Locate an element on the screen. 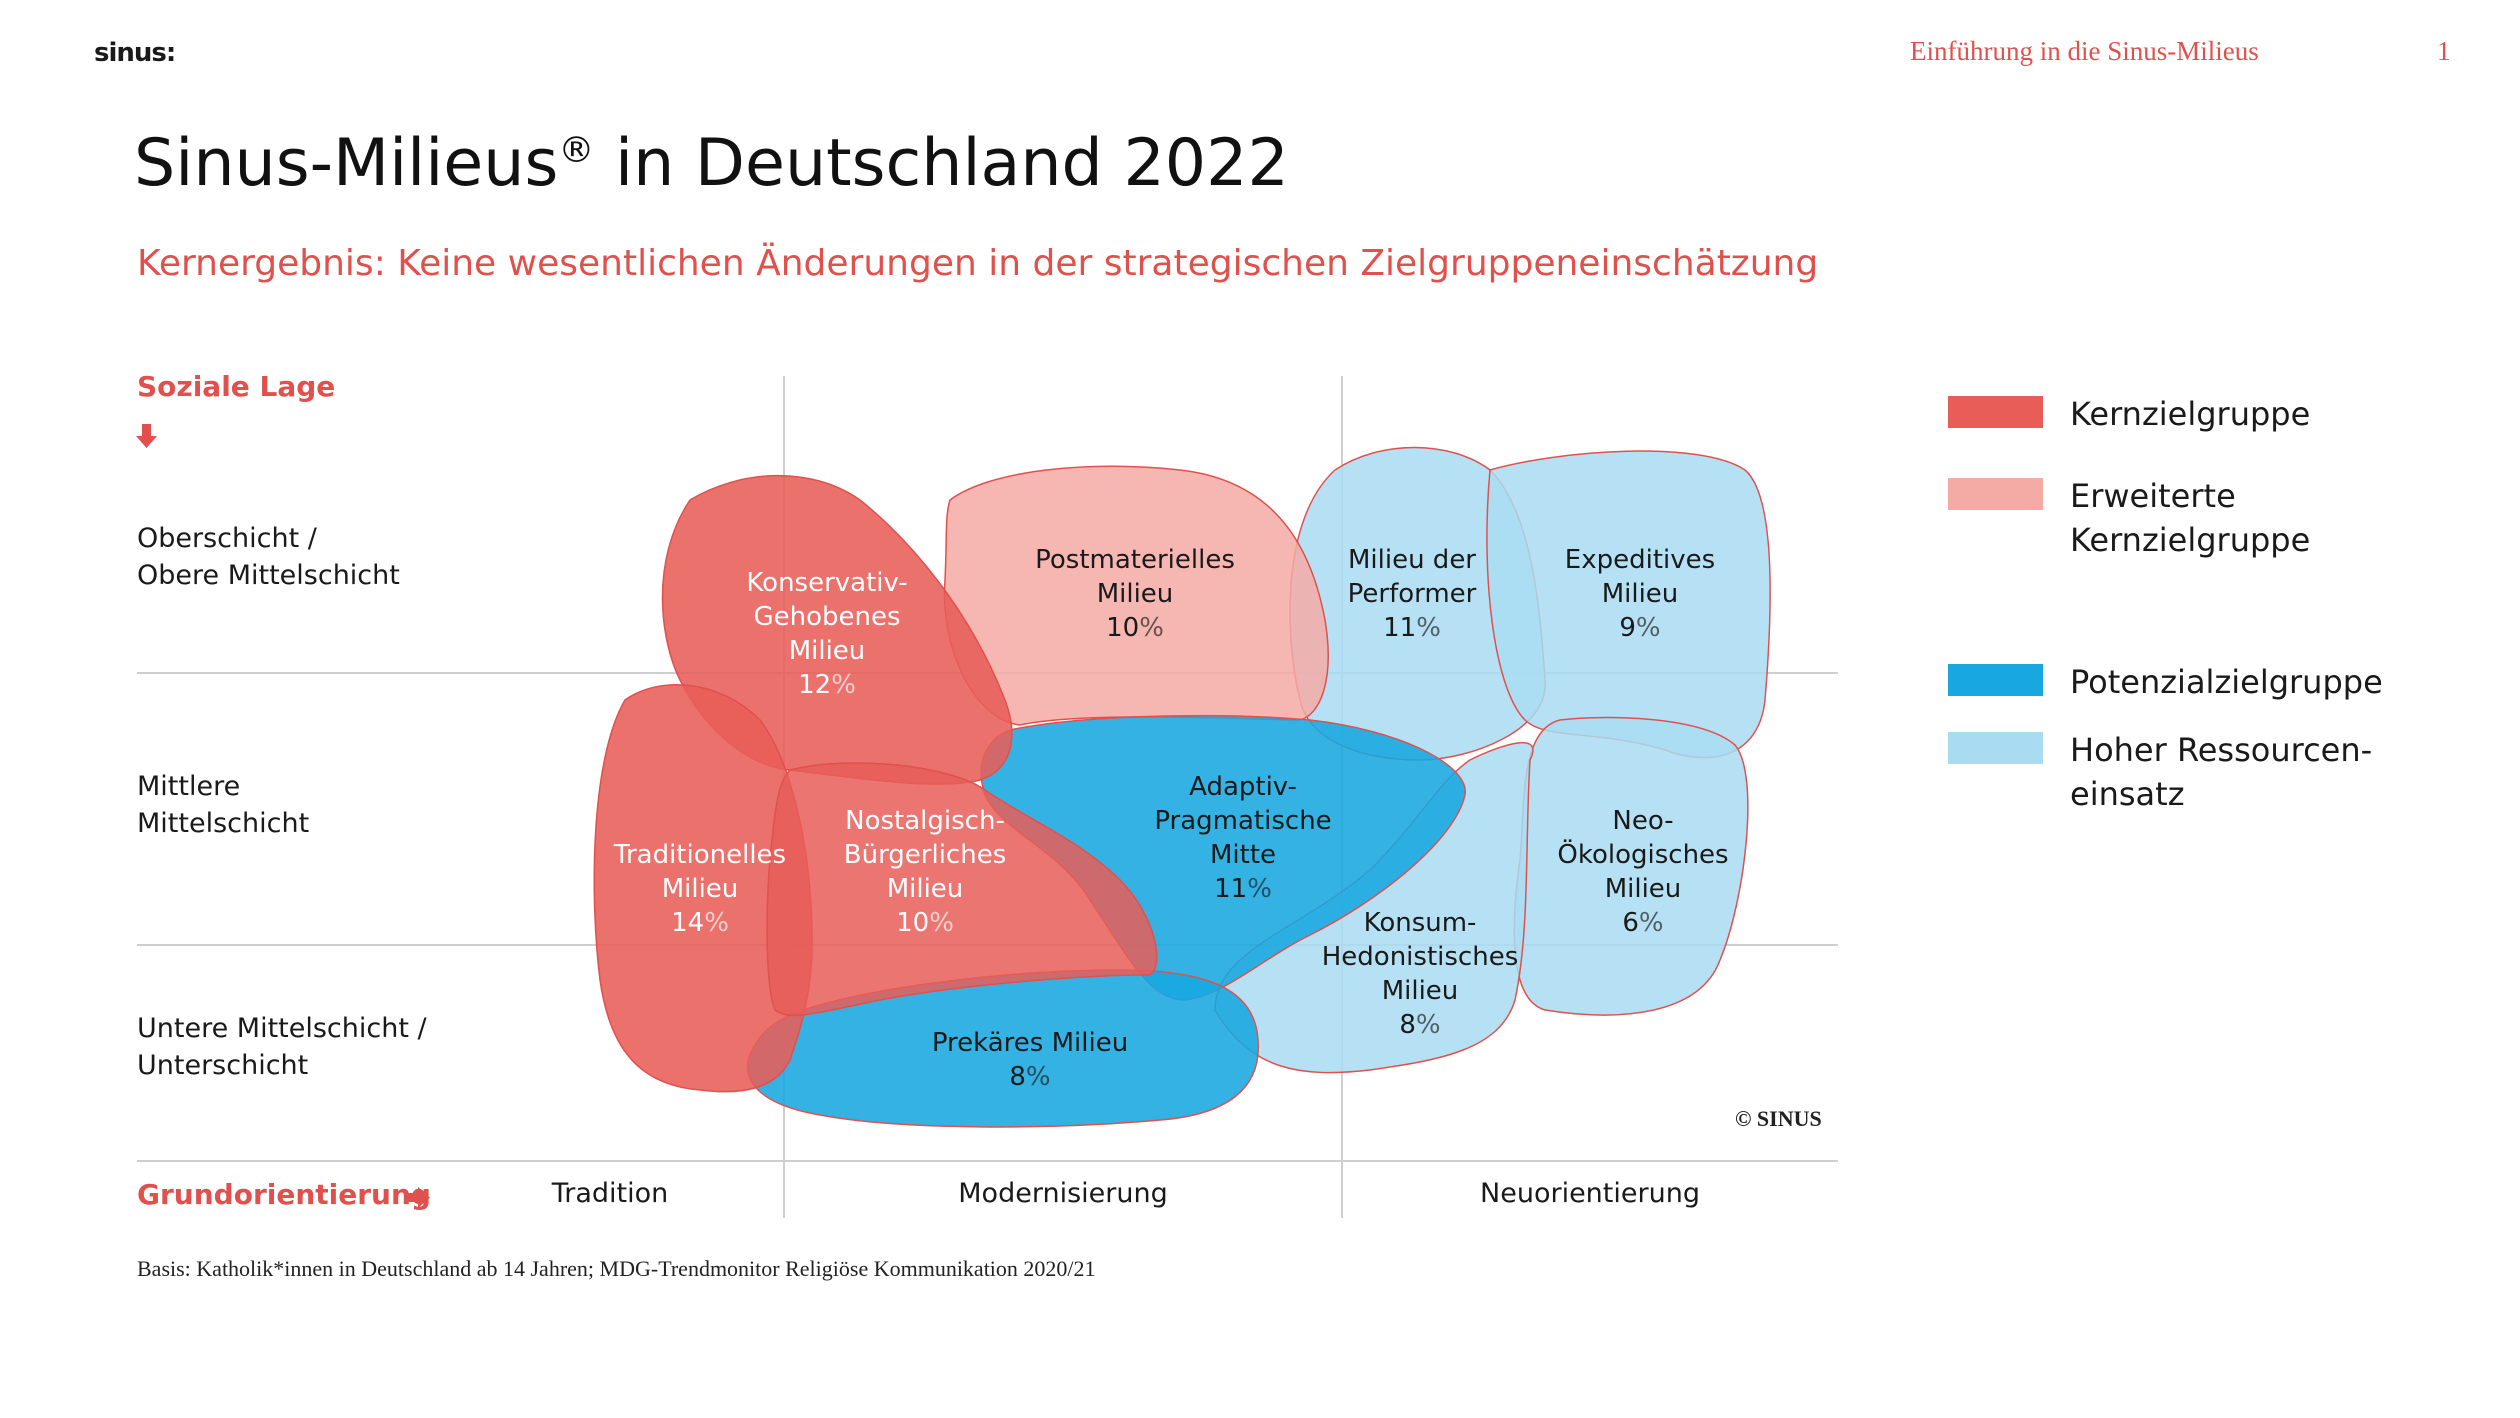 The height and width of the screenshot is (1418, 2520). milieu-name-line: Konservativ- is located at coordinates (827, 583).